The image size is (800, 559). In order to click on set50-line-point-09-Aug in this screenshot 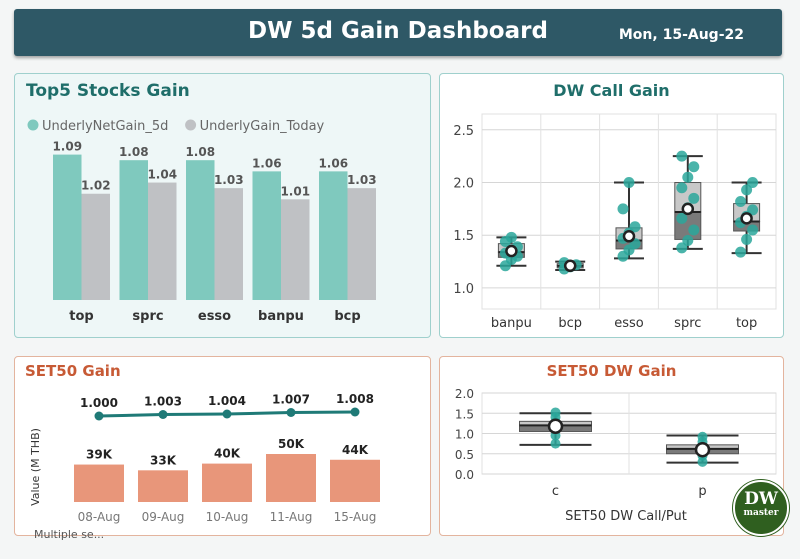, I will do `click(163, 414)`.